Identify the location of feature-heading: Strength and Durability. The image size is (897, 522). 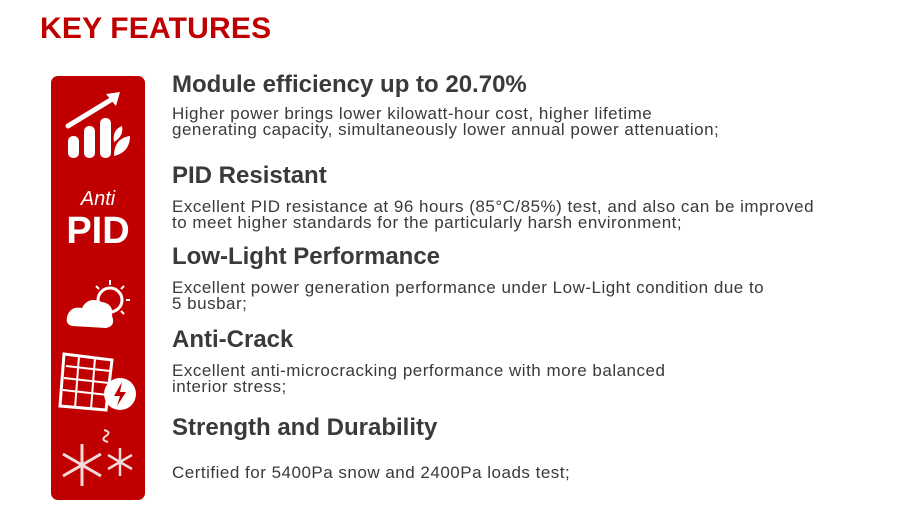
(305, 427).